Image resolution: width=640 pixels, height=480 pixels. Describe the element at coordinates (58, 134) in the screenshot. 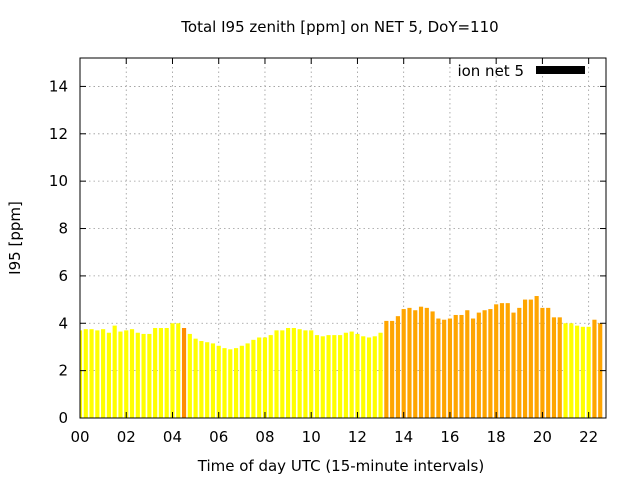

I see `y-tick-label: 12` at that location.